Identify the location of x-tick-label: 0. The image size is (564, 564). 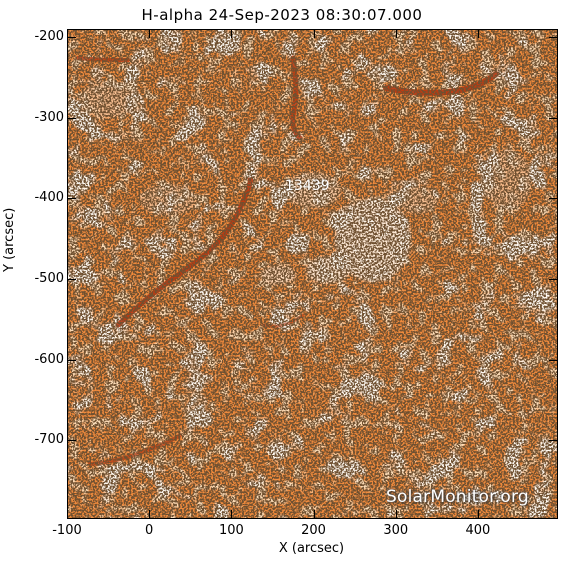
(149, 530).